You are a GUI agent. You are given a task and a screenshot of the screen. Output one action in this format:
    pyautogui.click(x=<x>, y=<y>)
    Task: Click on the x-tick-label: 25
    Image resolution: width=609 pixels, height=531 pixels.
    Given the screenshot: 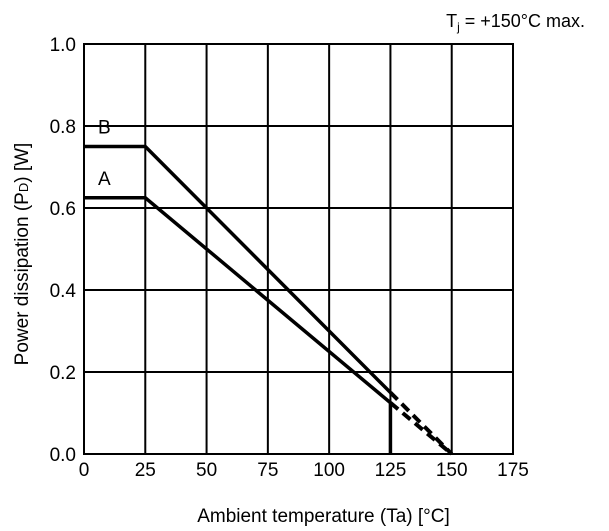 What is the action you would take?
    pyautogui.click(x=145, y=470)
    